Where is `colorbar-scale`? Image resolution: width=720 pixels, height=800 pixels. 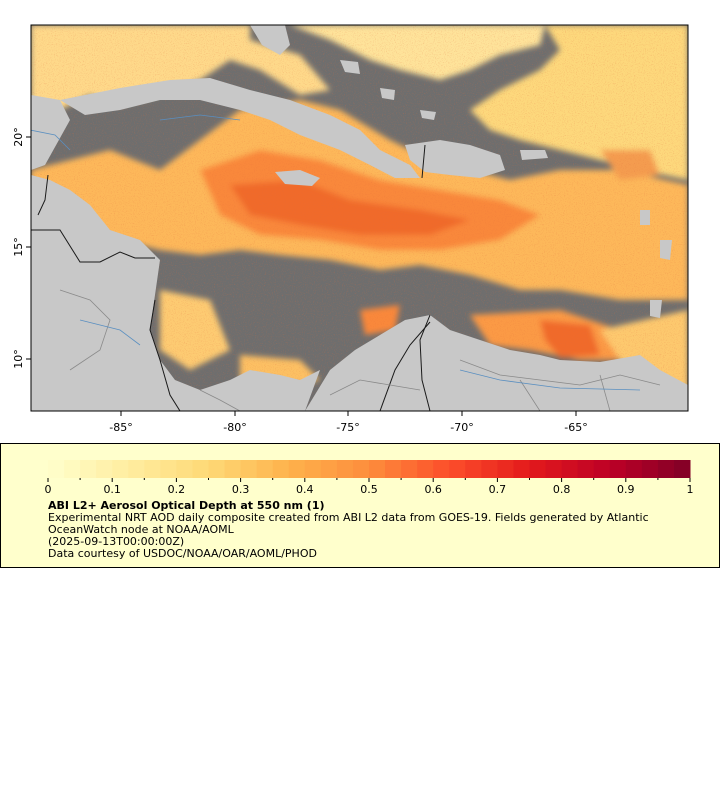
colorbar-scale is located at coordinates (369, 469).